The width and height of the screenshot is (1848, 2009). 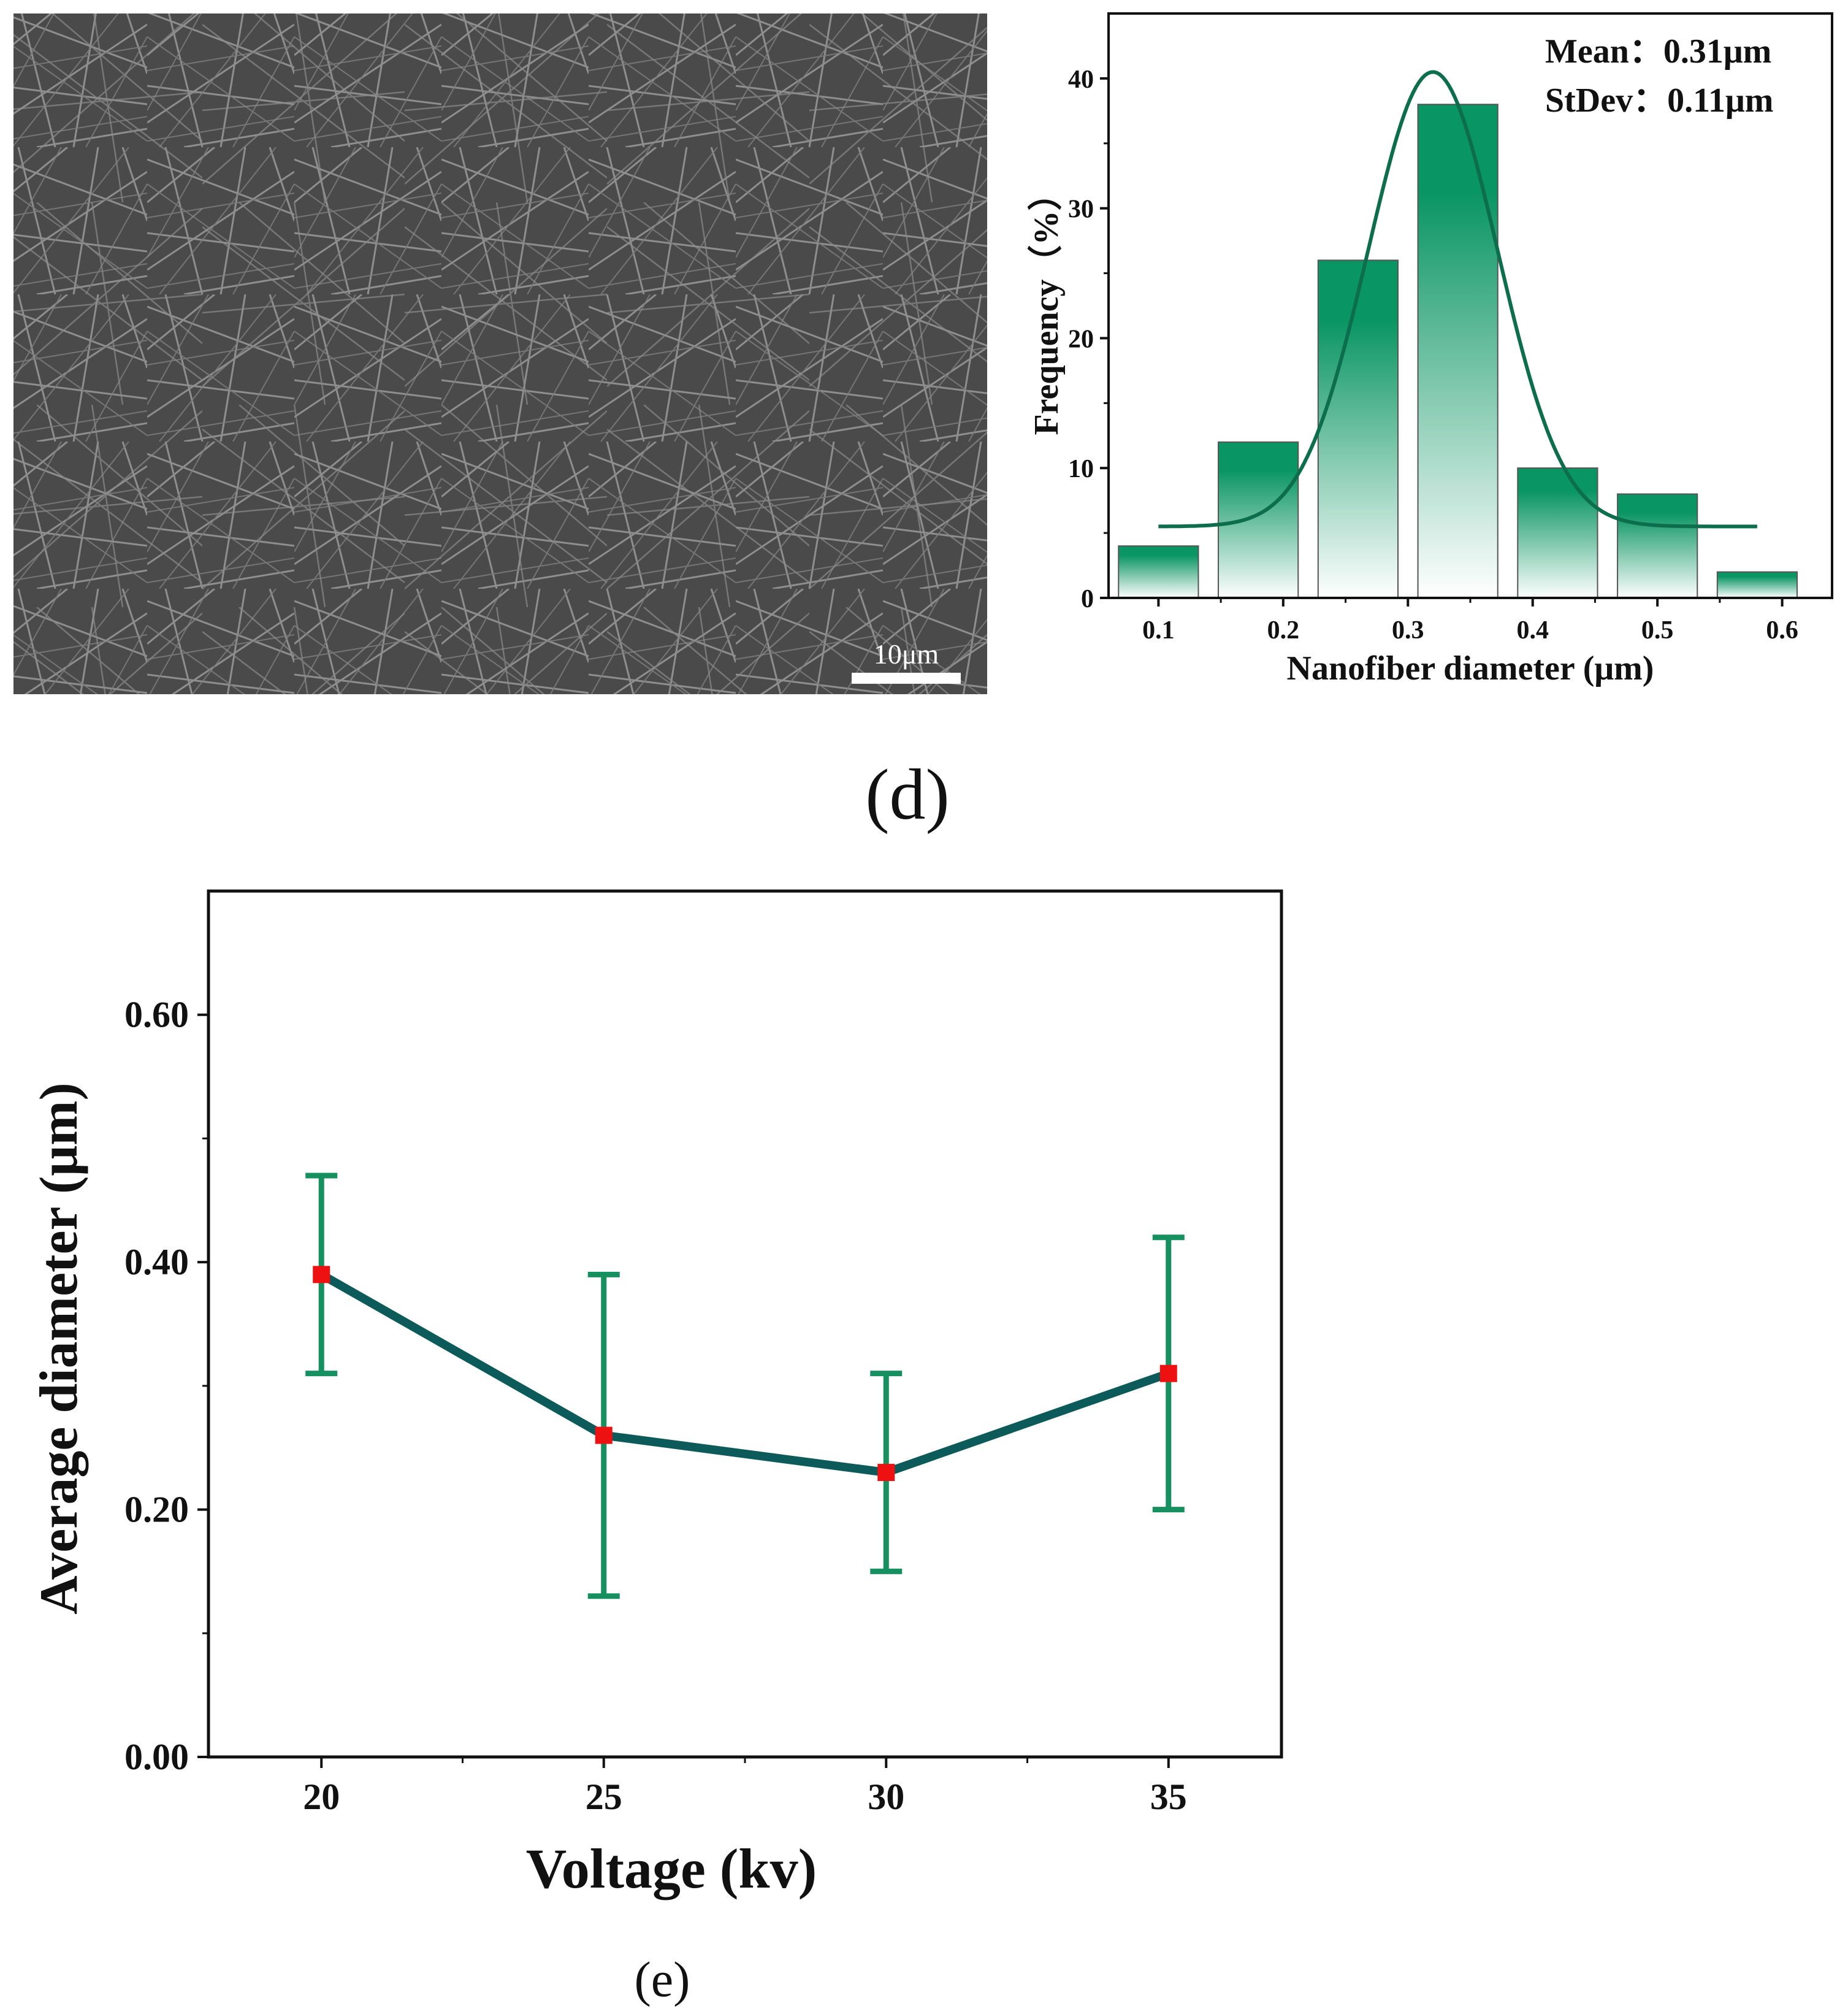 What do you see at coordinates (604, 1797) in the screenshot?
I see `voltage-x-tick-label: 25` at bounding box center [604, 1797].